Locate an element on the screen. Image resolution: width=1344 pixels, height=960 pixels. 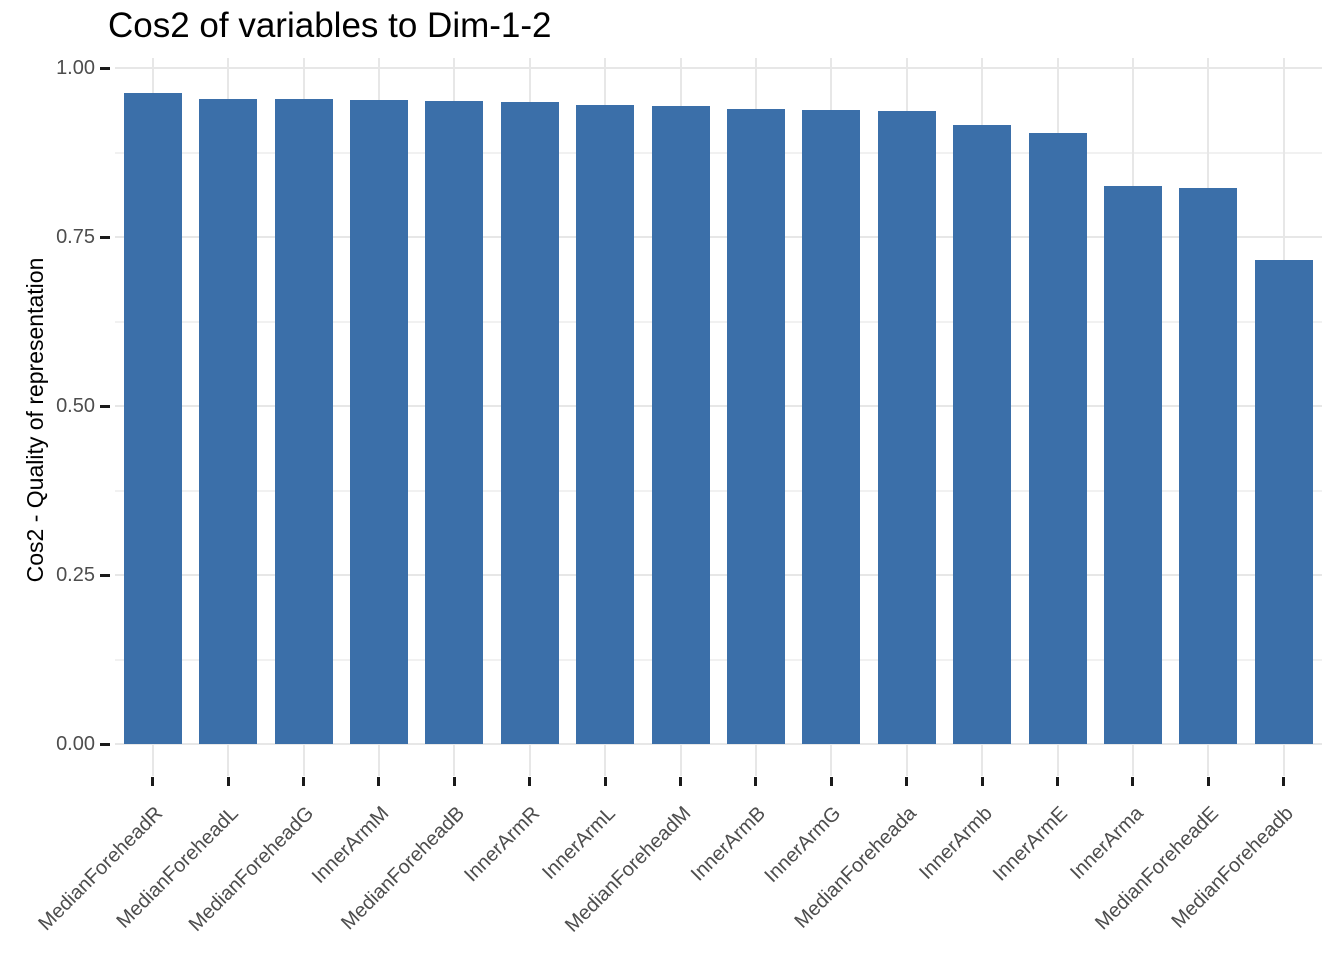
bar-InnerArmL is located at coordinates (605, 424).